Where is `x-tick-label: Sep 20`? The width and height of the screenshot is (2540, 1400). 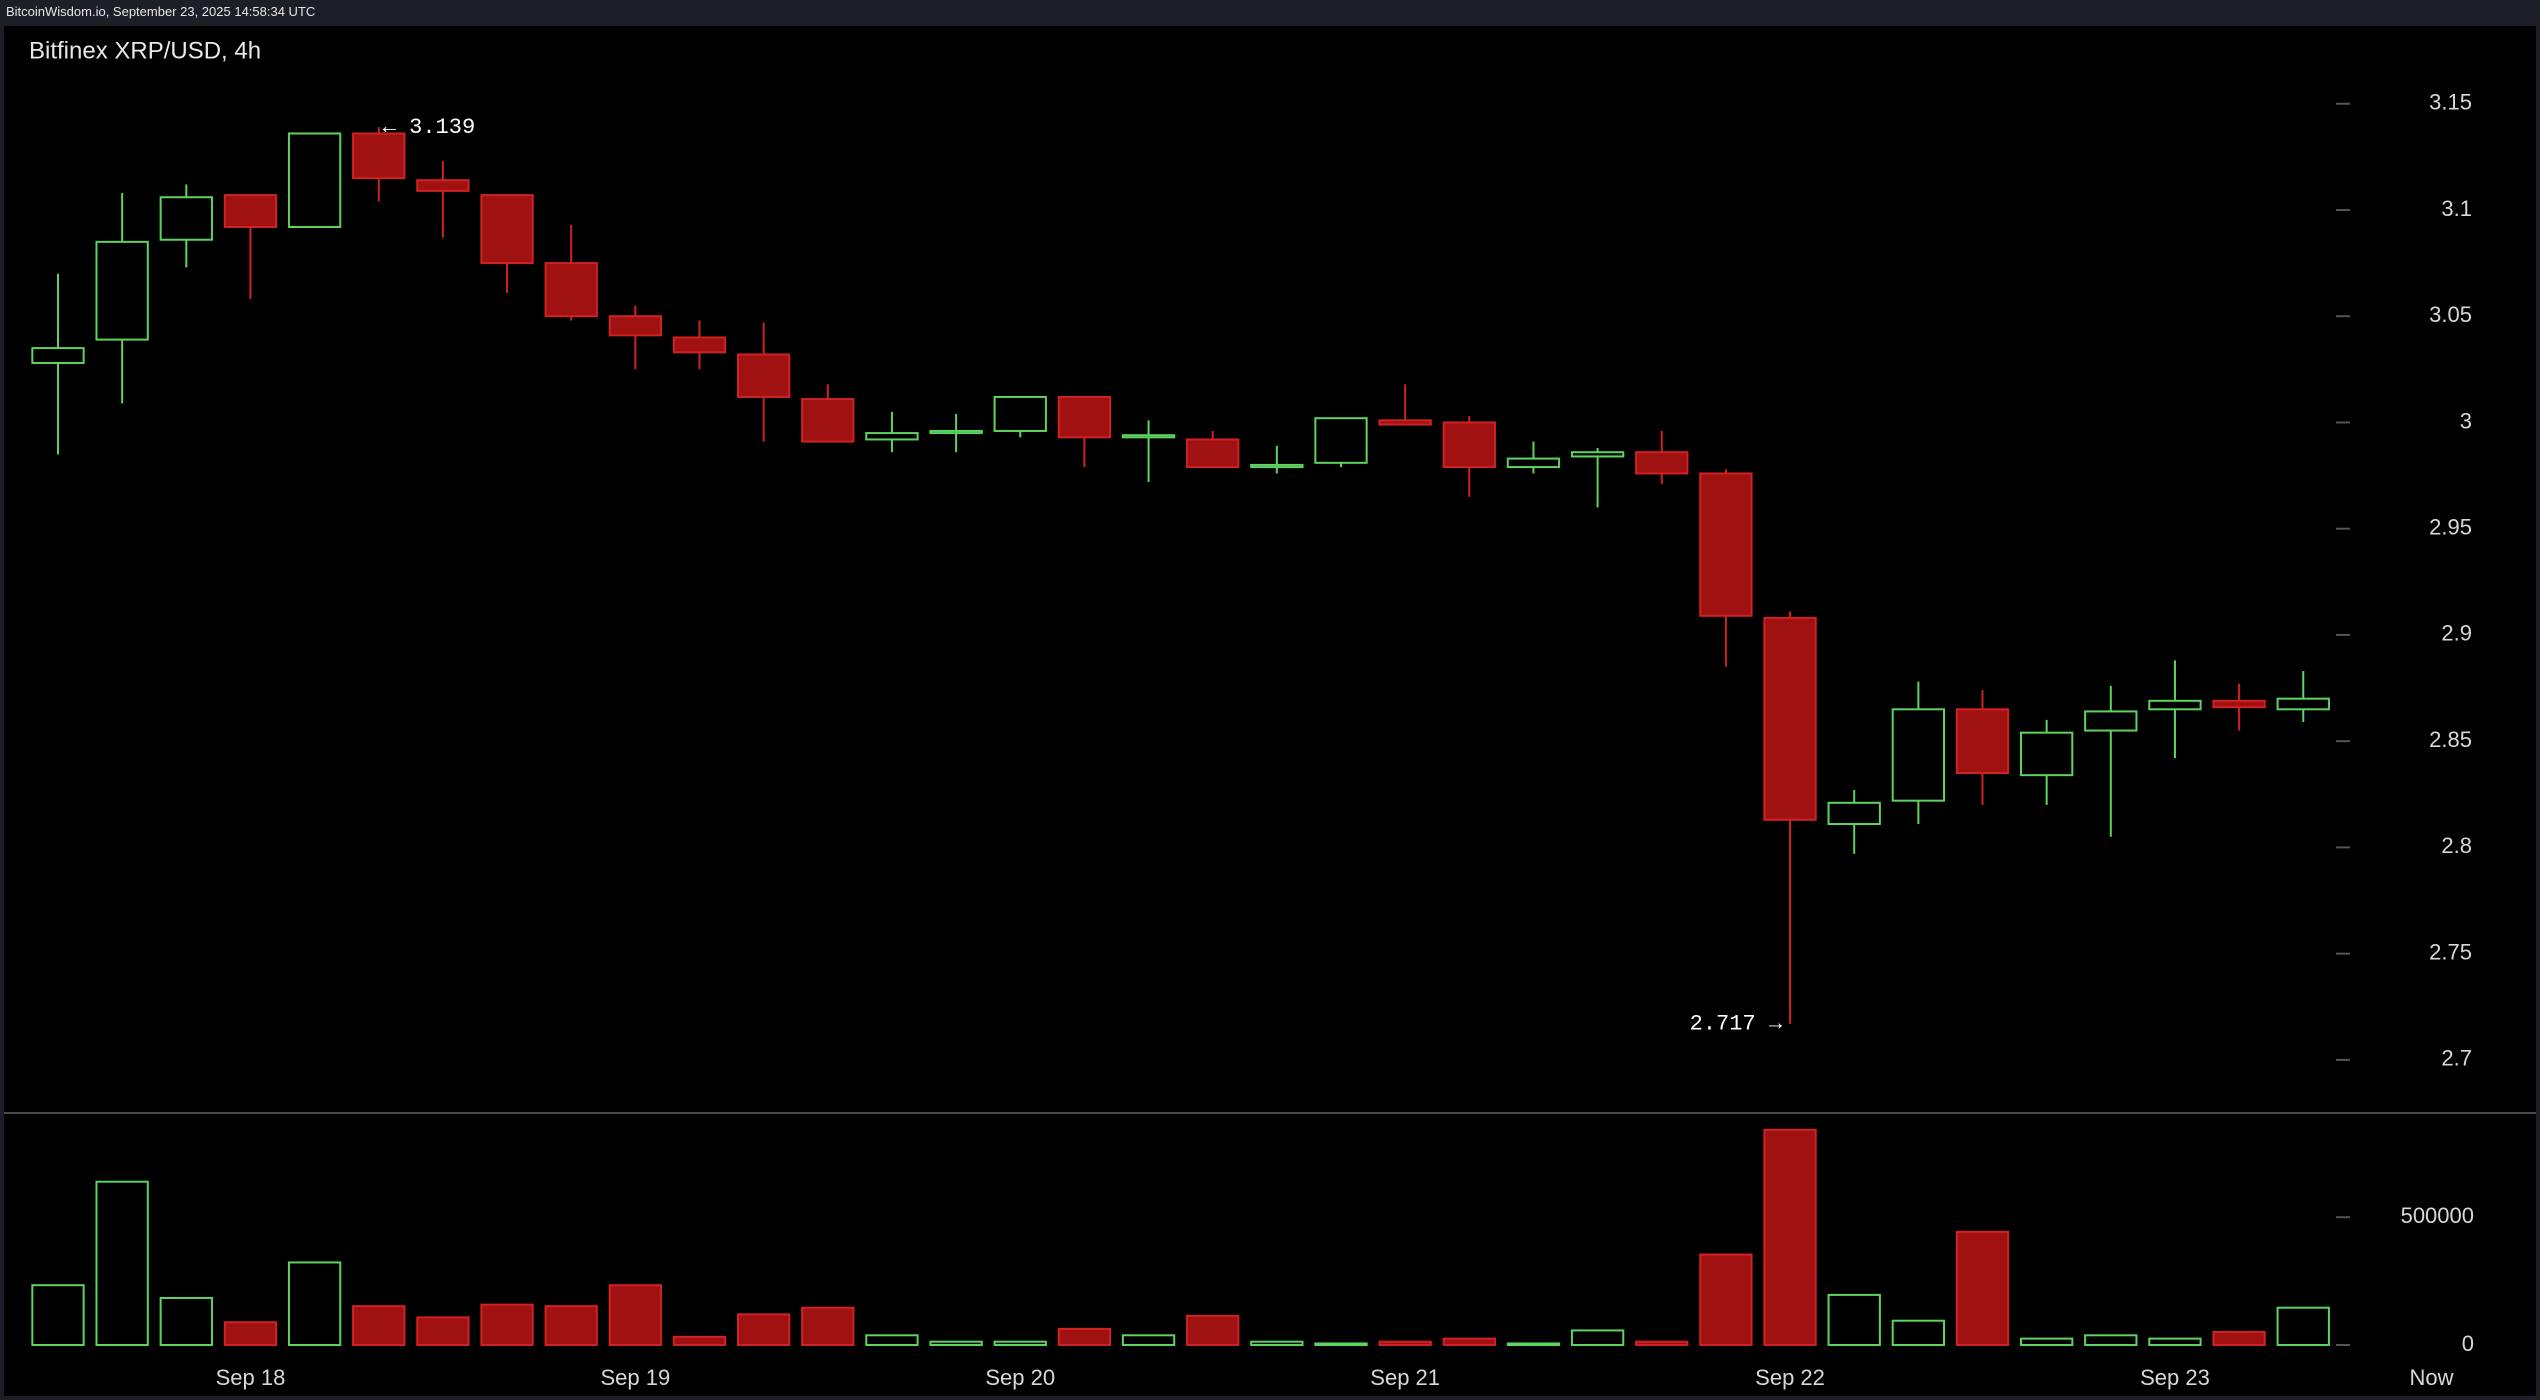
x-tick-label: Sep 20 is located at coordinates (1020, 1377).